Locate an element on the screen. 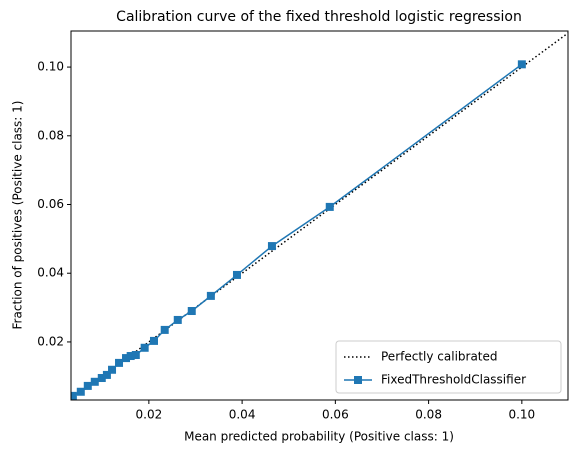  x-tick-label: 0.02 is located at coordinates (149, 415).